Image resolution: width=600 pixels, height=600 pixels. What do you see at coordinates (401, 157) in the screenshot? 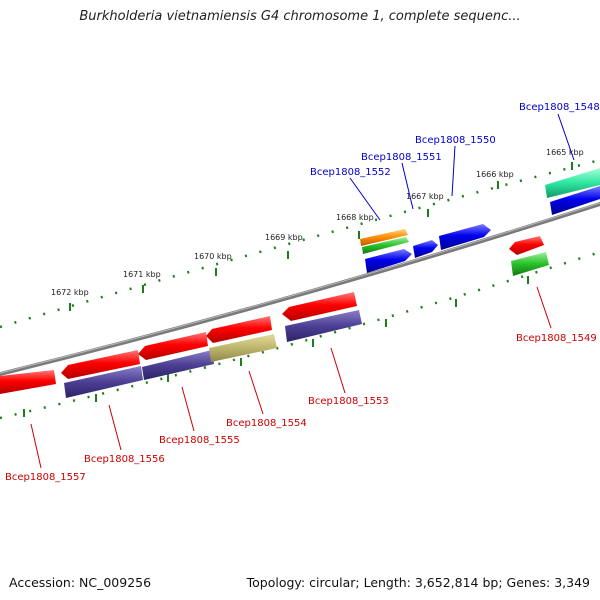
I see `gene-label: Bcep1808_1551` at bounding box center [401, 157].